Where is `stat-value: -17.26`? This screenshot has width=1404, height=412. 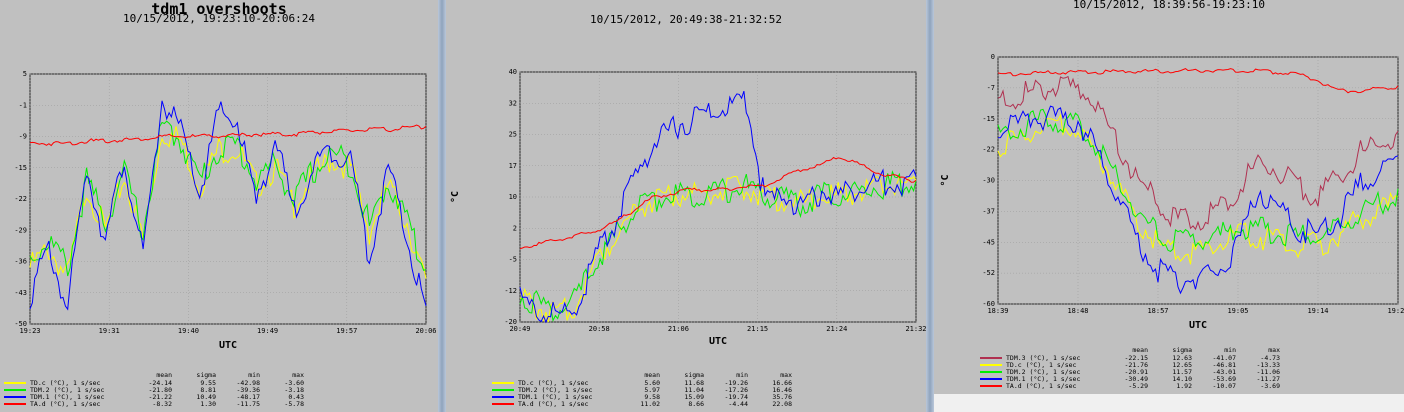
stat-value: -17.26 is located at coordinates (736, 389).